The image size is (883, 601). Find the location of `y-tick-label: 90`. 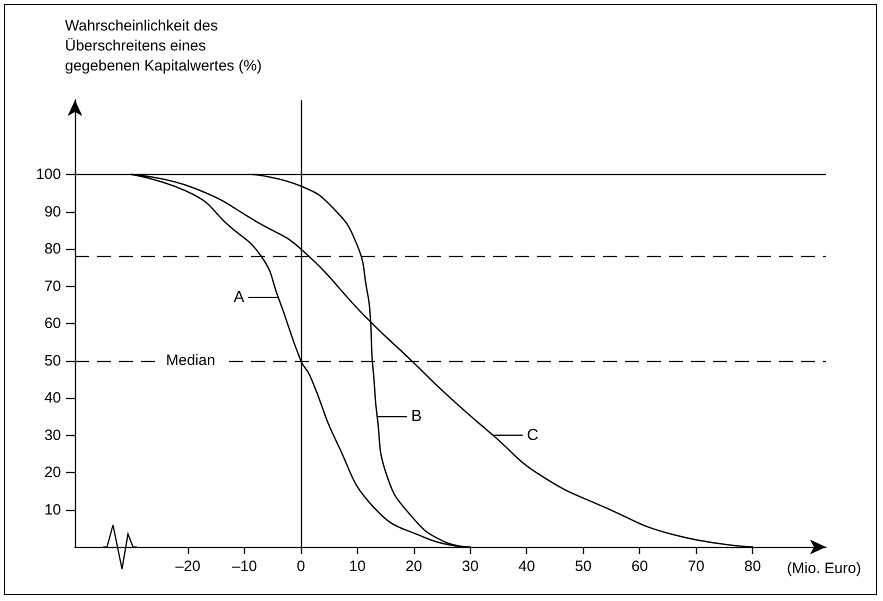

y-tick-label: 90 is located at coordinates (52, 211).